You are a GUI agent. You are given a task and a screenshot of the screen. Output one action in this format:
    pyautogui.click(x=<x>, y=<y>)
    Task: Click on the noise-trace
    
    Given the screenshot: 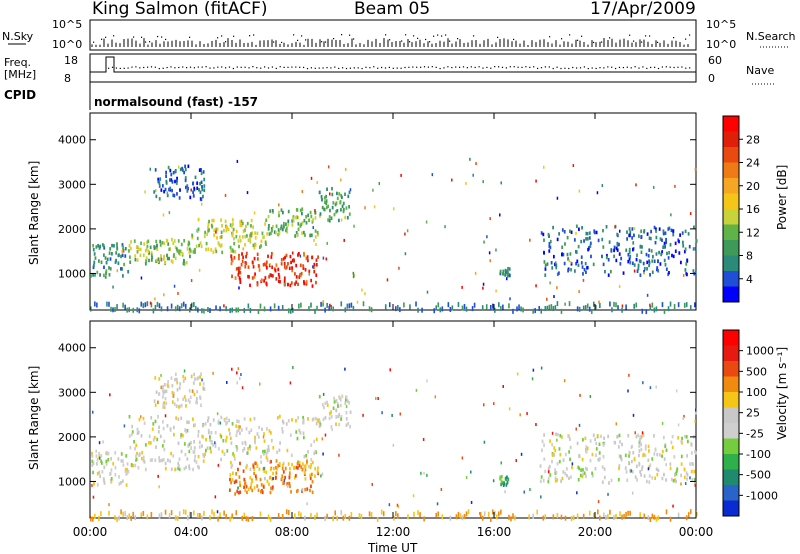 What is the action you would take?
    pyautogui.click(x=391, y=40)
    